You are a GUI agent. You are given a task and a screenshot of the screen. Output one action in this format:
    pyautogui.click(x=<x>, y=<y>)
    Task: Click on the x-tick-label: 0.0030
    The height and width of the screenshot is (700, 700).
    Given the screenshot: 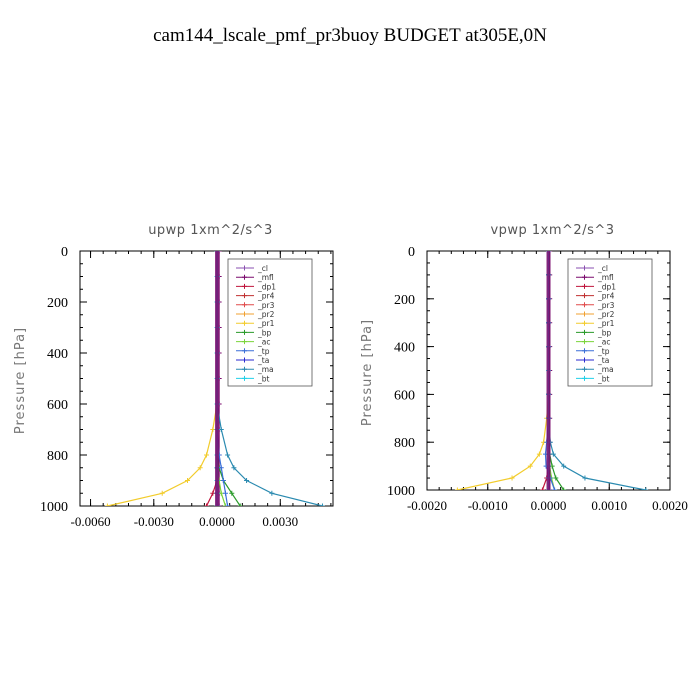 What is the action you would take?
    pyautogui.click(x=280, y=521)
    